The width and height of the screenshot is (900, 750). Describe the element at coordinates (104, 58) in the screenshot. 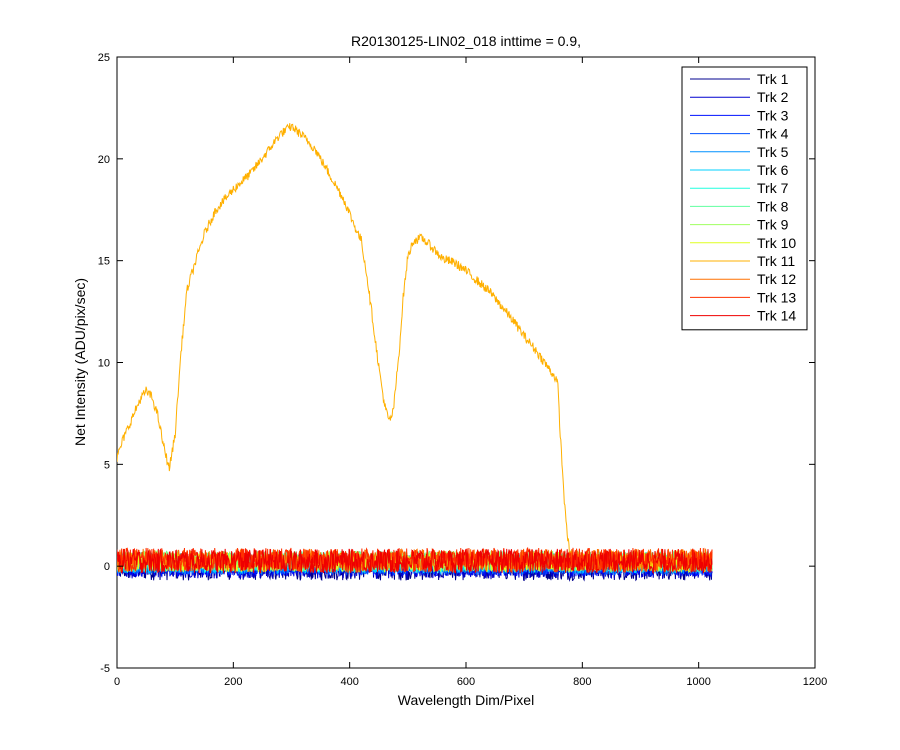

I see `y-tick-label: 25` at that location.